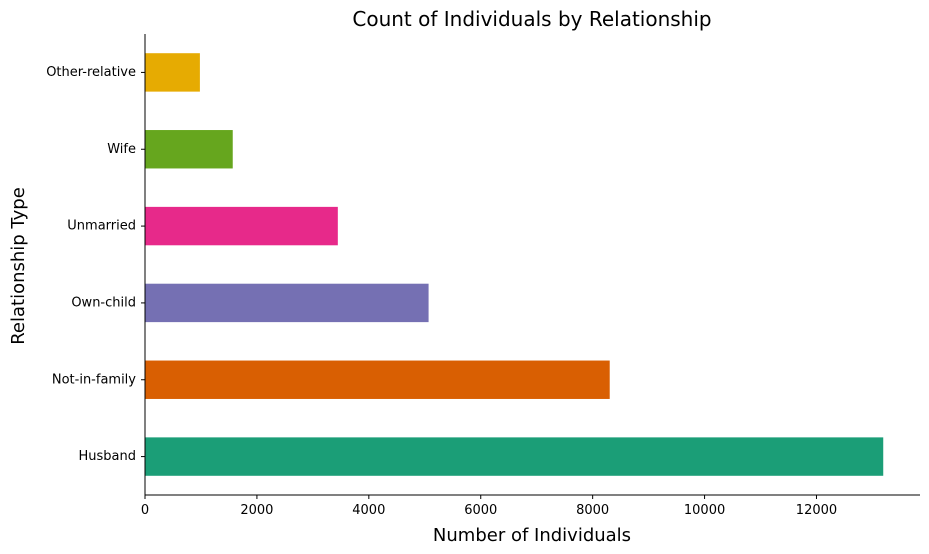 This screenshot has width=929, height=554. What do you see at coordinates (592, 510) in the screenshot?
I see `x-tick-label-8000: 8000` at bounding box center [592, 510].